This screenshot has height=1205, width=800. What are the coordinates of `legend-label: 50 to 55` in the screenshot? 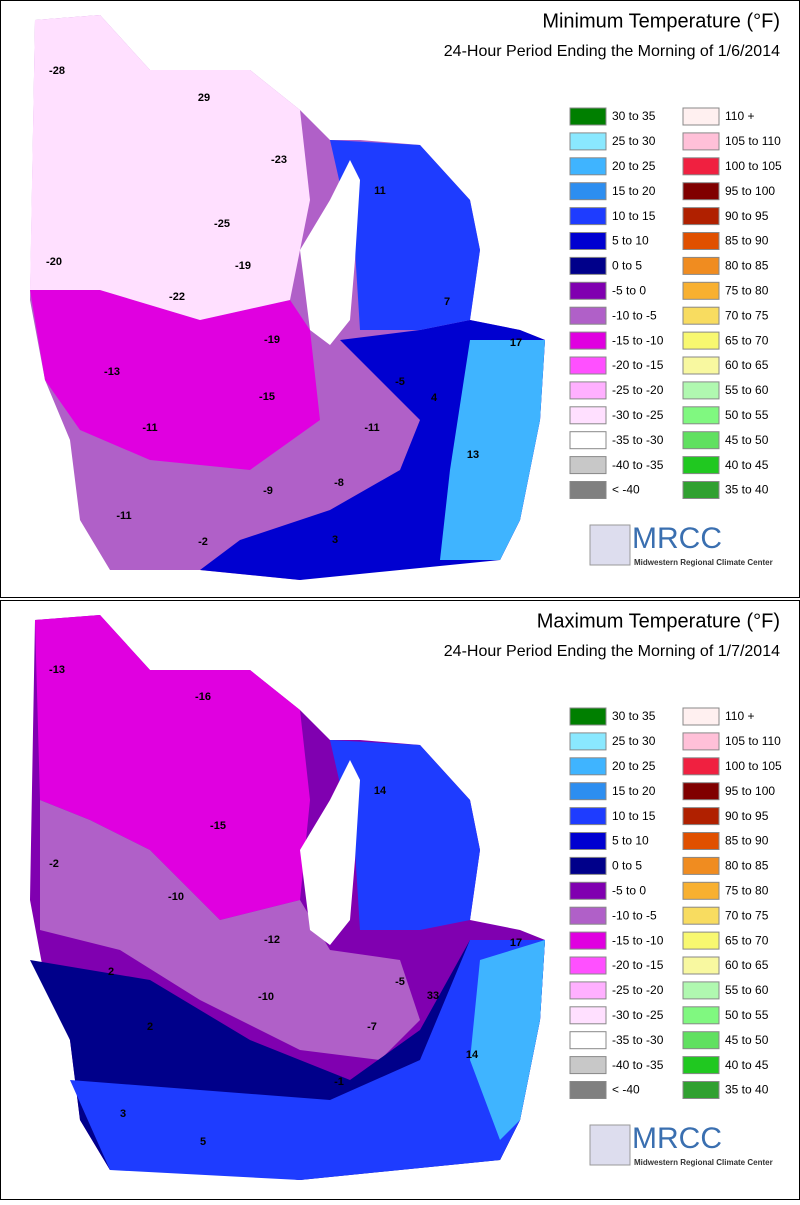 It's located at (747, 415).